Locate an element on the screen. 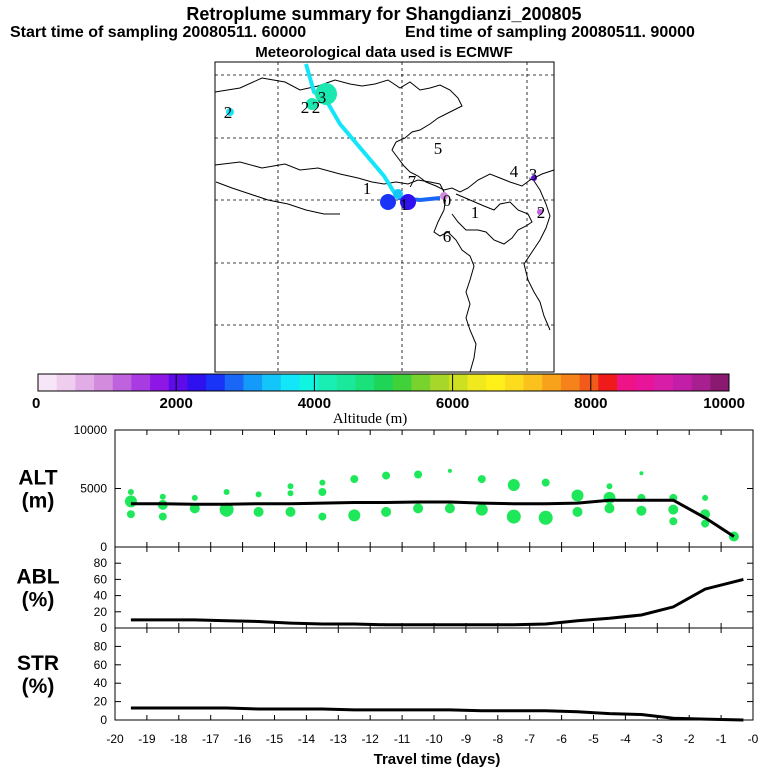  colorbar-tick-label: 4000 is located at coordinates (314, 403).